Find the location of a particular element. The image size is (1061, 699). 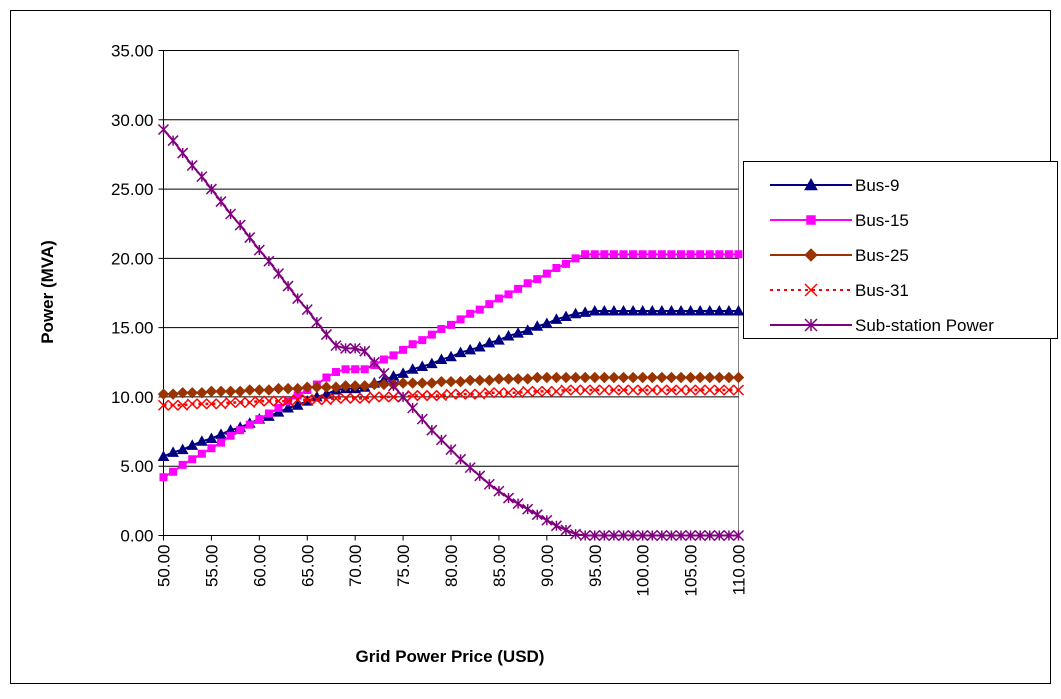

x-tick-label: 110.00 is located at coordinates (739, 570).